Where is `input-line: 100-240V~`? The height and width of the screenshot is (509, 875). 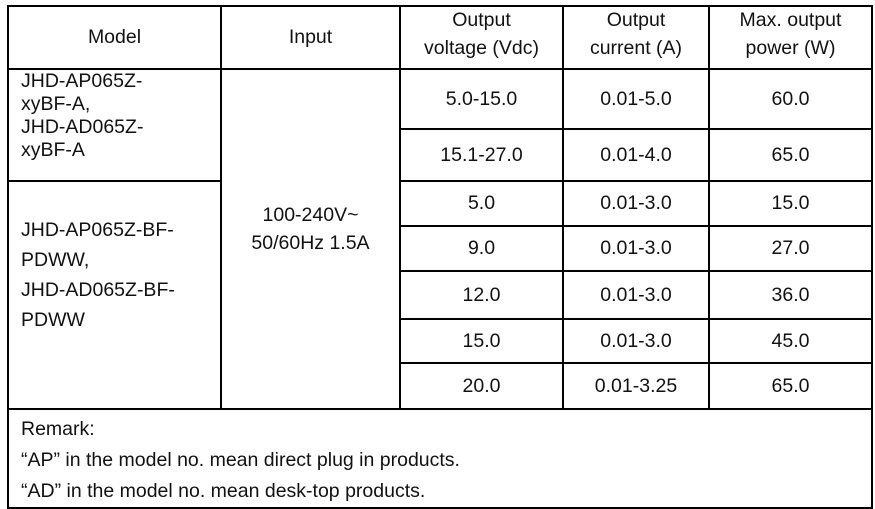 input-line: 100-240V~ is located at coordinates (310, 214).